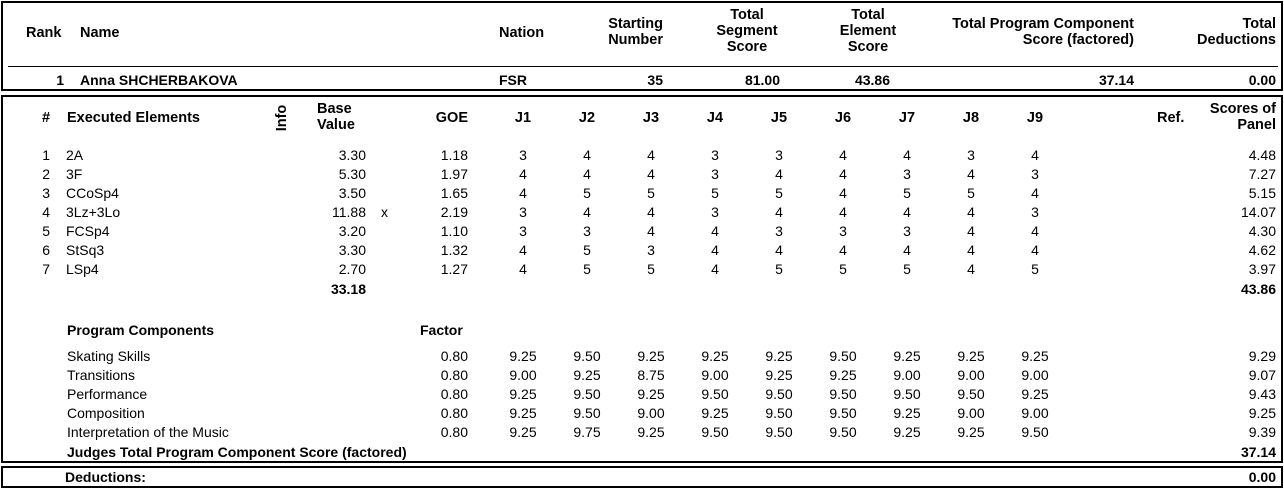 This screenshot has width=1284, height=488. I want to click on element-number: 7, so click(46, 269).